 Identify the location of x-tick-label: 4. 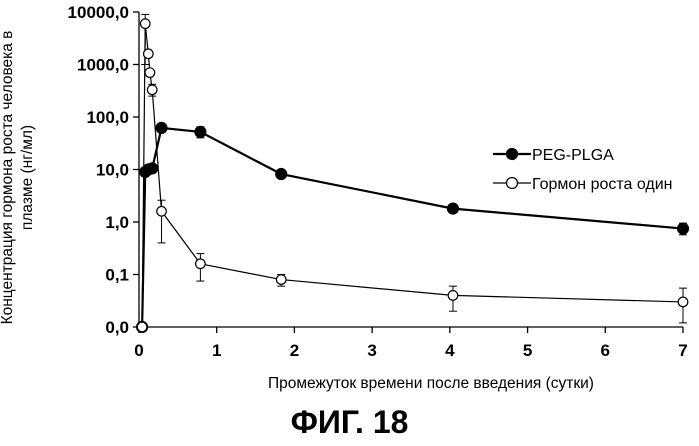
(450, 350).